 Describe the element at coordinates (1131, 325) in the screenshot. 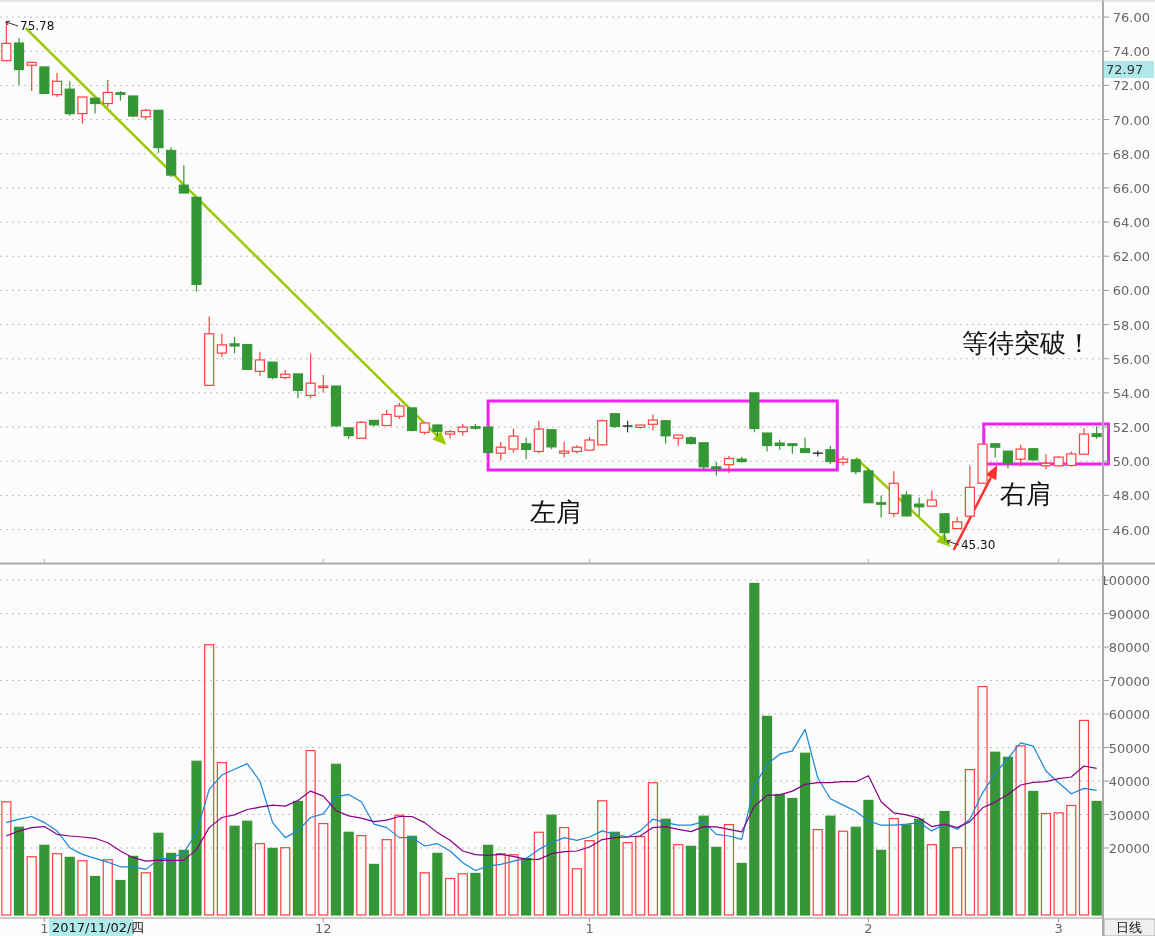

I see `y-tick-label: 58.00` at that location.